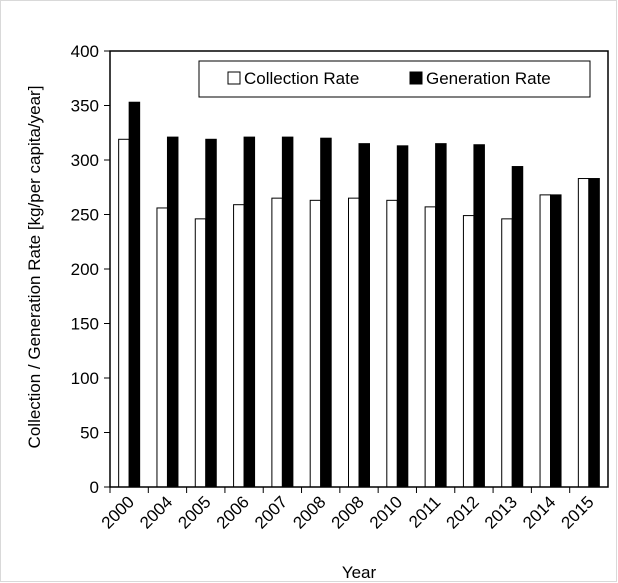 This screenshot has width=618, height=583. I want to click on y-tick-label: 200, so click(85, 269).